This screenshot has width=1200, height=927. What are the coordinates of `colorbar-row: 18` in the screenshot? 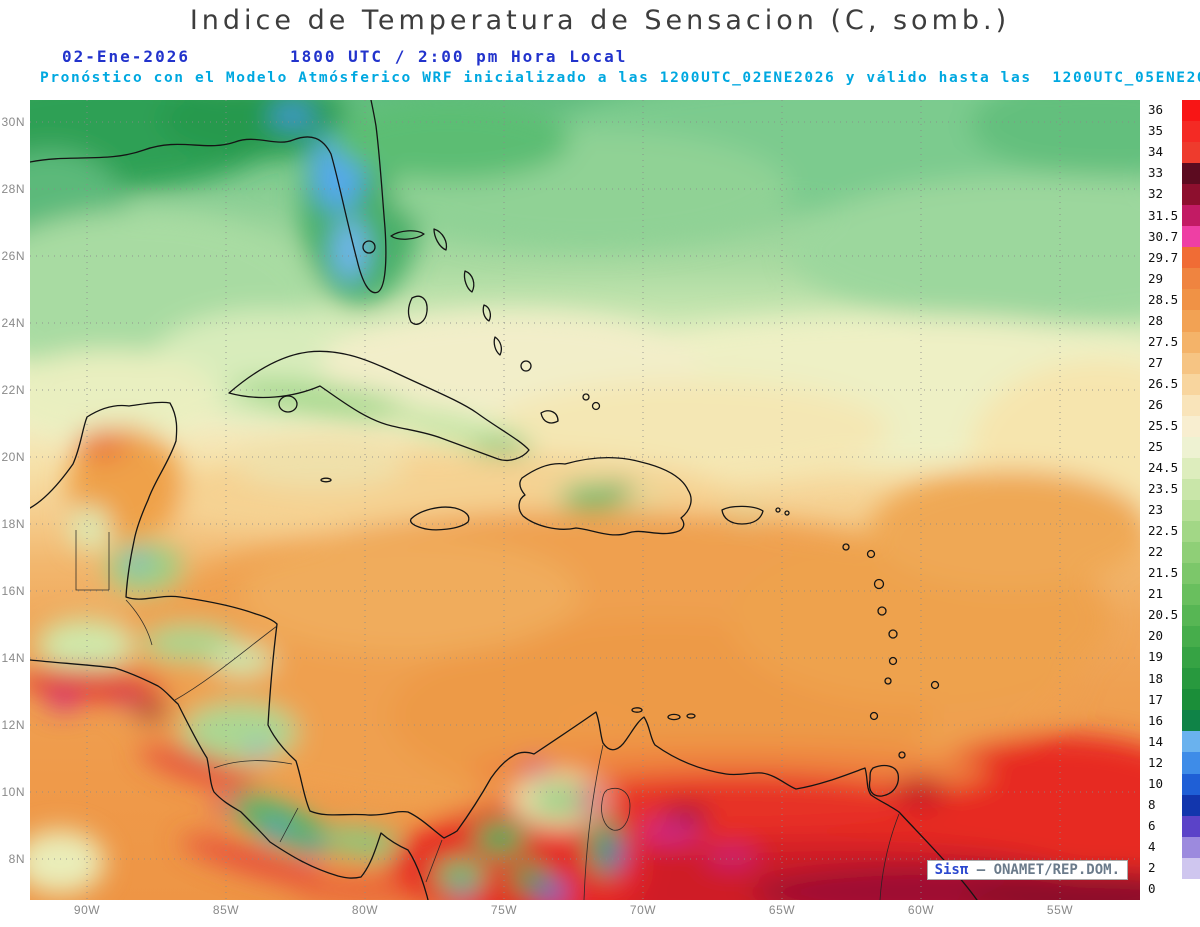 It's located at (1173, 679).